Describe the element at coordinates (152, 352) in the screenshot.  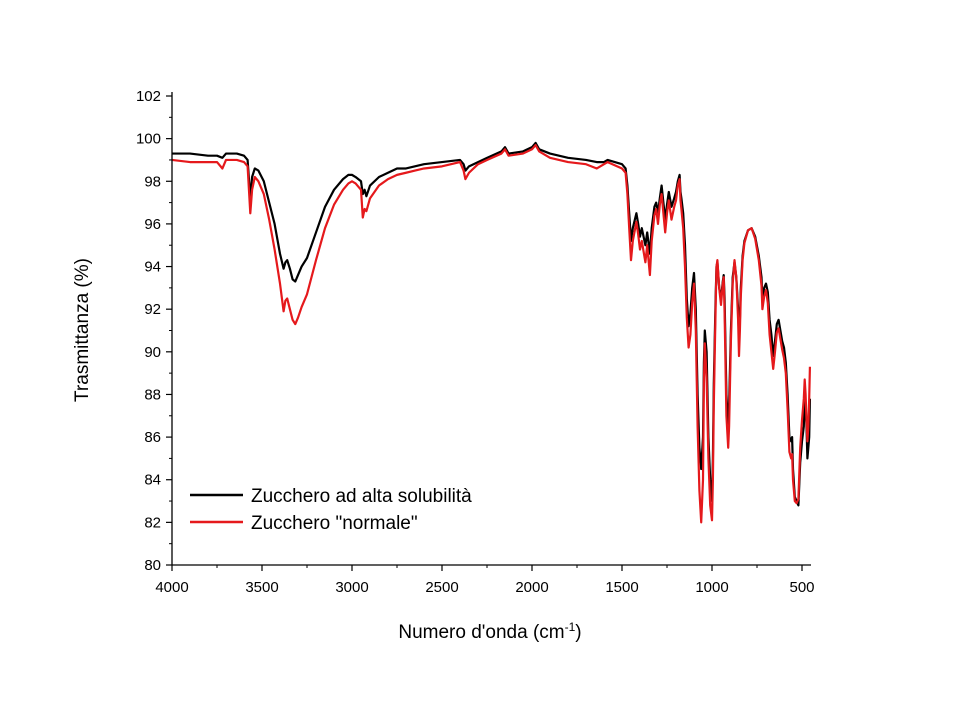
I see `y-tick-label: 90` at that location.